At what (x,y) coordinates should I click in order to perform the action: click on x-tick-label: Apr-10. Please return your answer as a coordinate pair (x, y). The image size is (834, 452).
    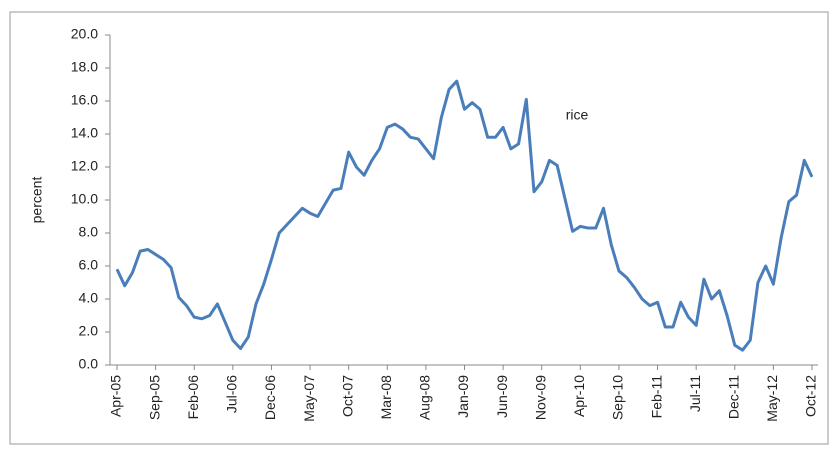
    Looking at the image, I should click on (579, 396).